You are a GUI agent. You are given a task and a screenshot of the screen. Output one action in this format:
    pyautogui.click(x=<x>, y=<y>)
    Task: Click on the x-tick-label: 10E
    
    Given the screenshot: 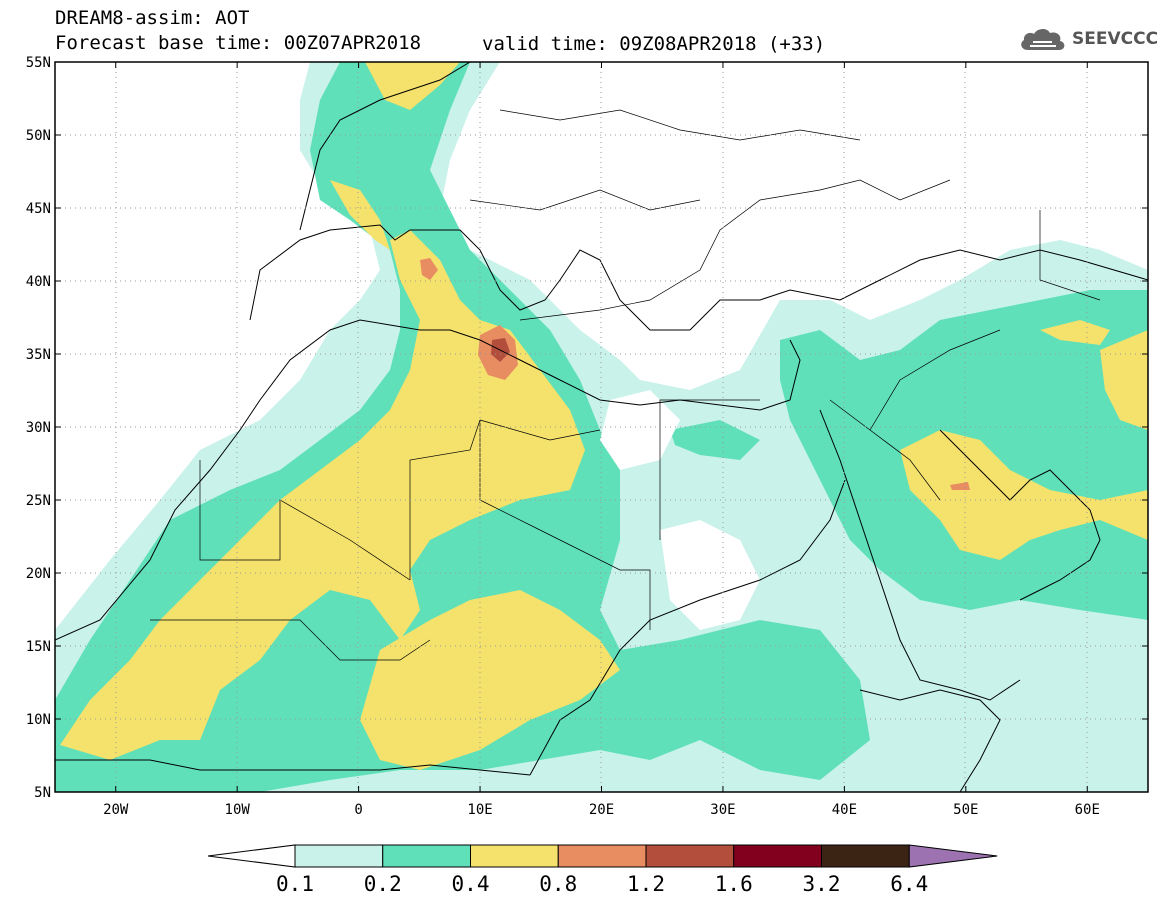 What is the action you would take?
    pyautogui.click(x=479, y=810)
    